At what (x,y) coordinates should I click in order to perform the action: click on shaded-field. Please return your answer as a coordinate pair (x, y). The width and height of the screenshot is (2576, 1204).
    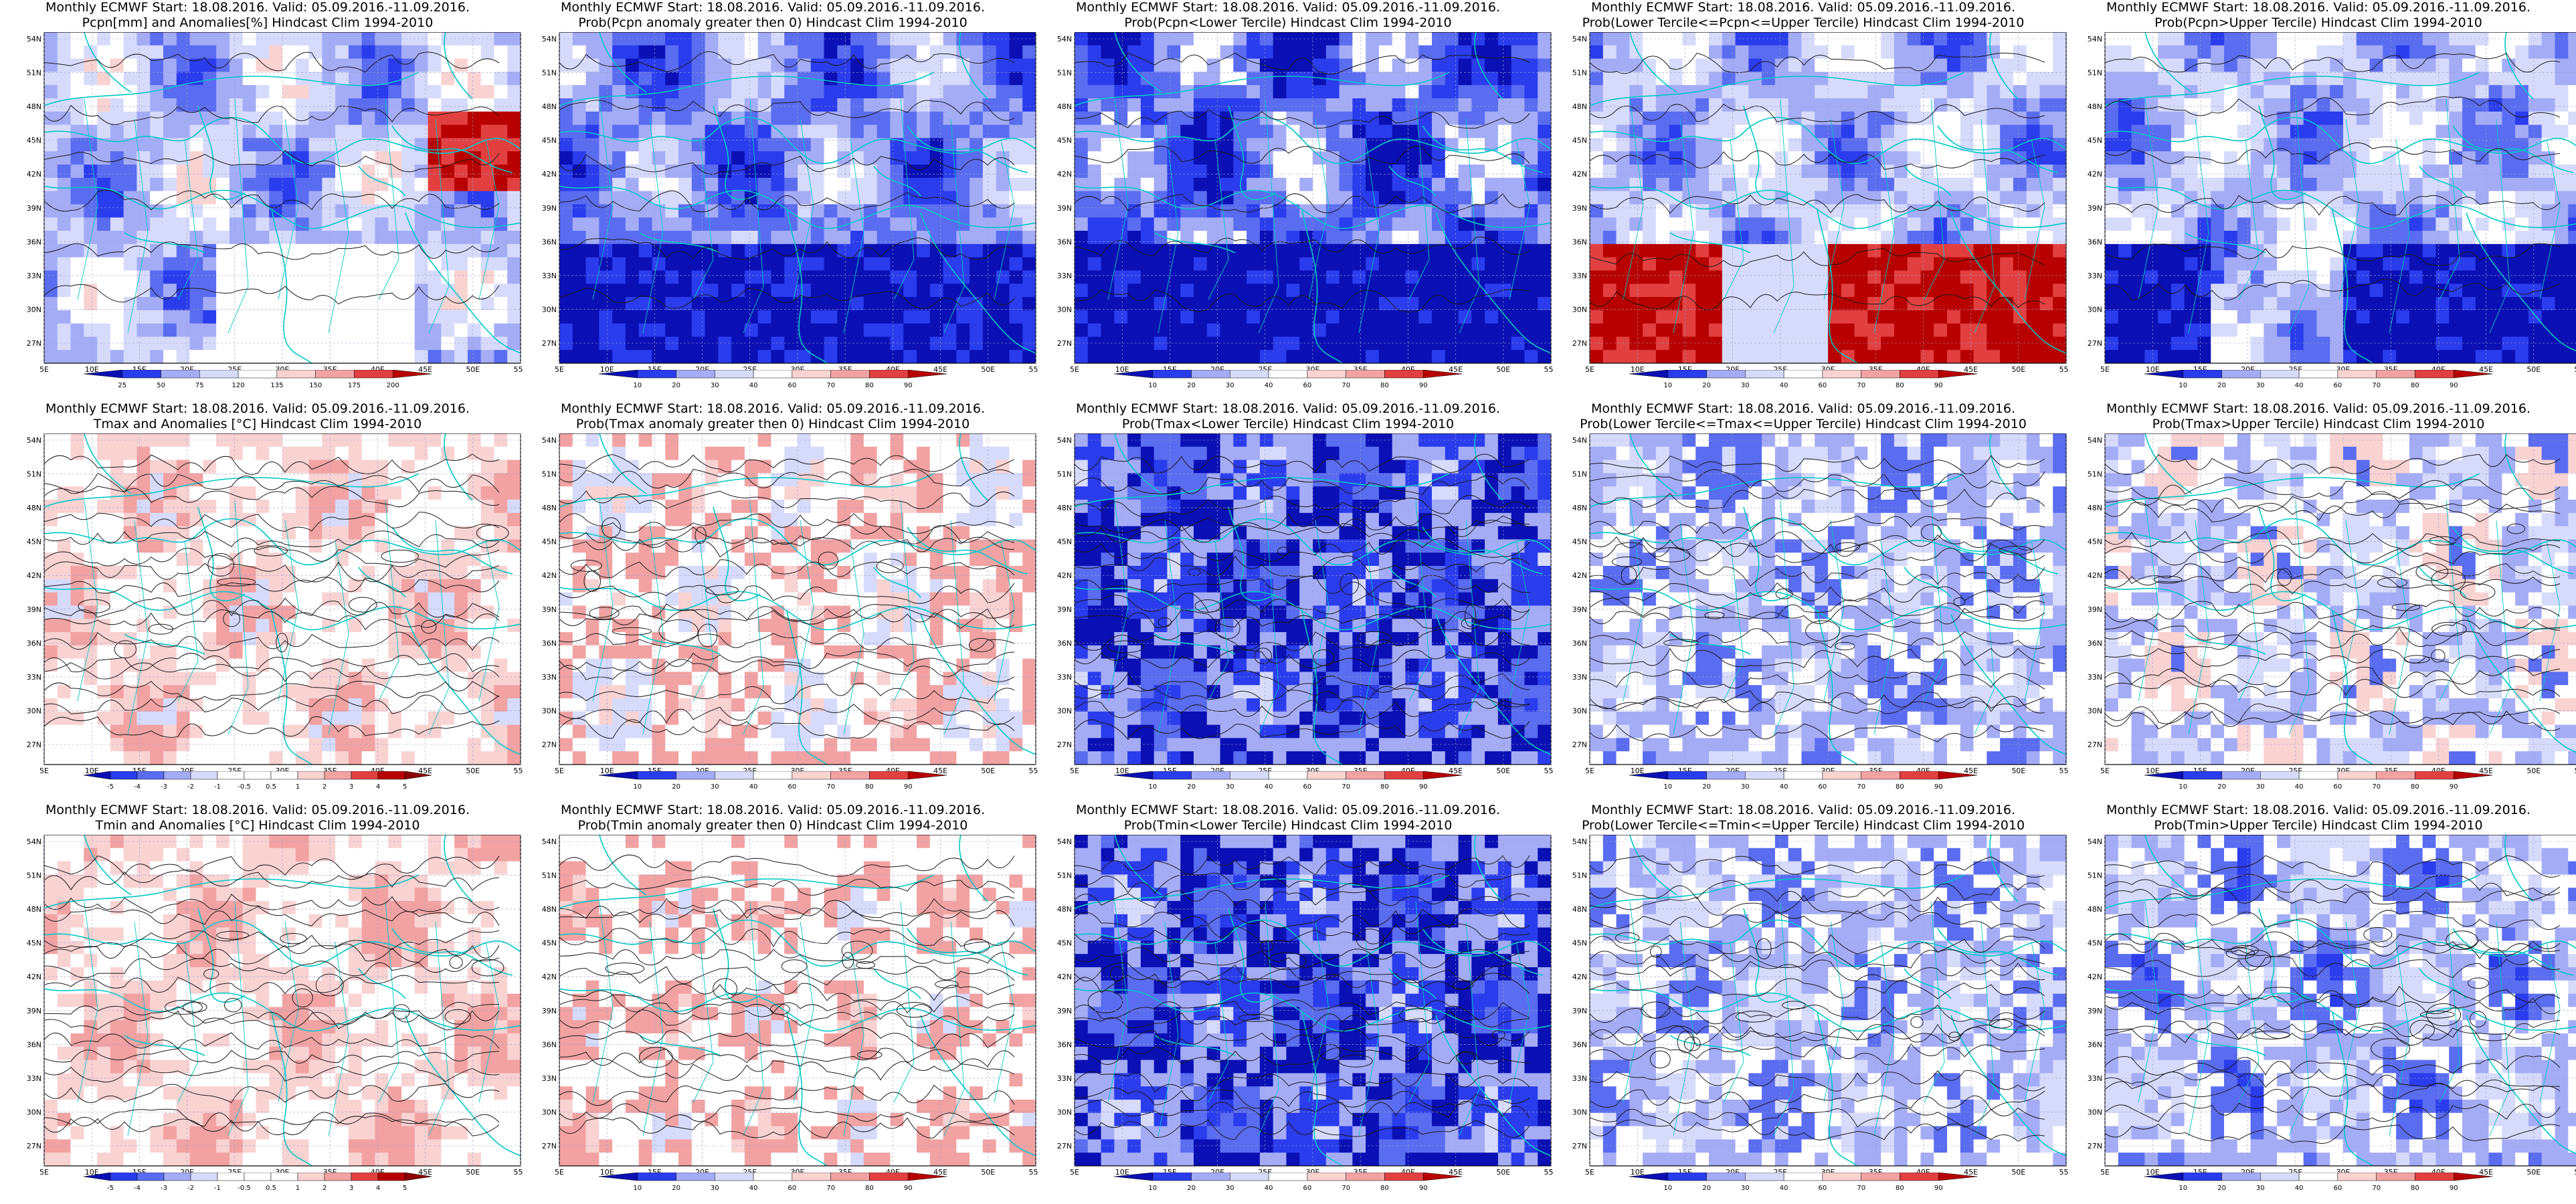
    Looking at the image, I should click on (282, 599).